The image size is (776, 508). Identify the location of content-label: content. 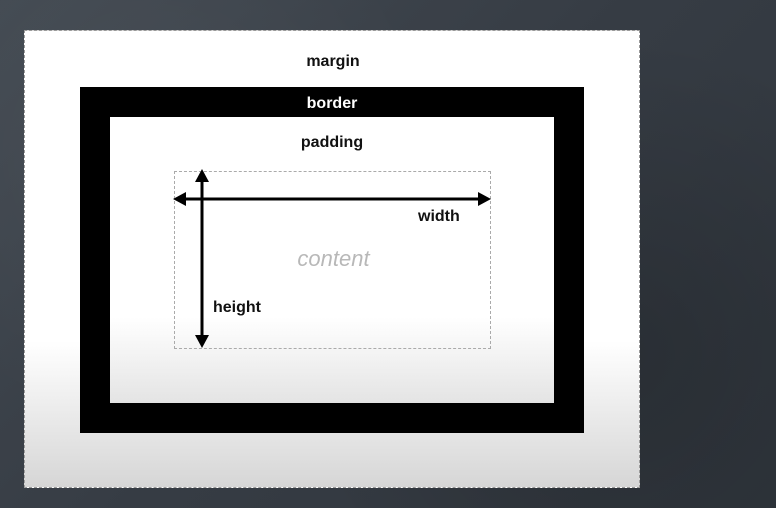
(333, 258).